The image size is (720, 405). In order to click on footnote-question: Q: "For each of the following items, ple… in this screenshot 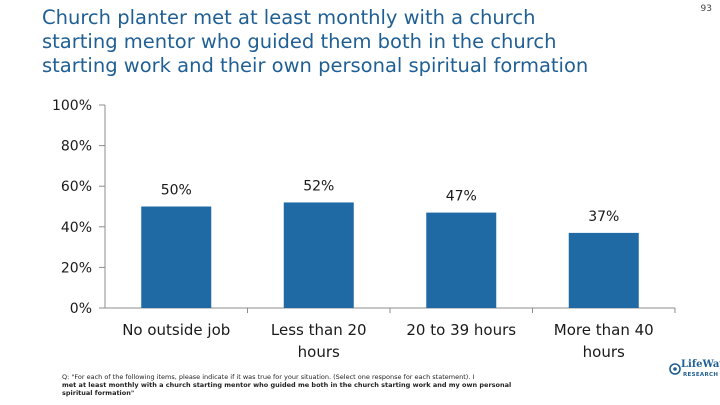, I will do `click(268, 377)`.